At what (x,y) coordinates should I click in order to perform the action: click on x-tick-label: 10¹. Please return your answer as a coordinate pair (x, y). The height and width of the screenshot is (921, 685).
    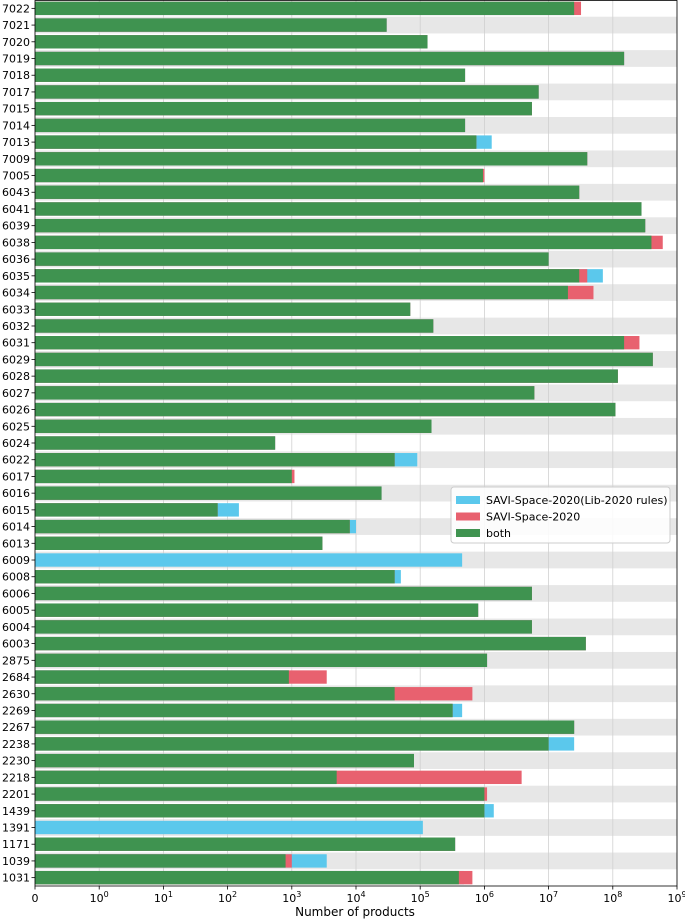
    Looking at the image, I should click on (163, 897).